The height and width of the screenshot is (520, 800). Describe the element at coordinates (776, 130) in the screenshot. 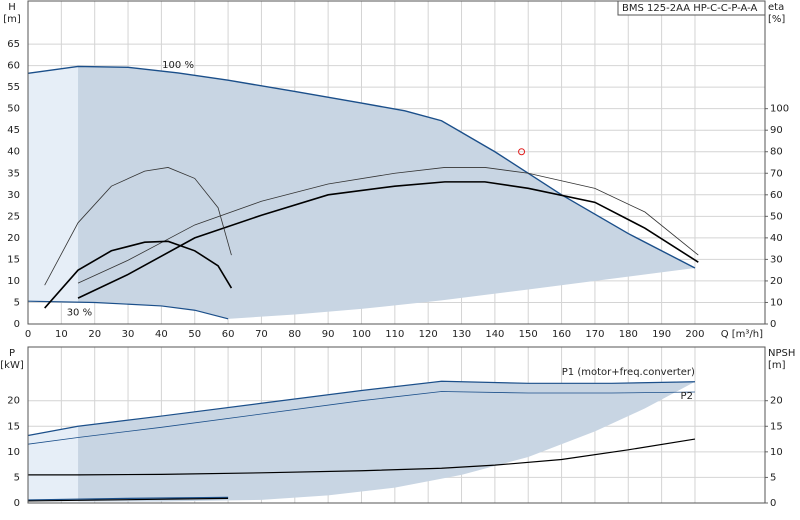

I see `y2-tick-label: 90` at that location.